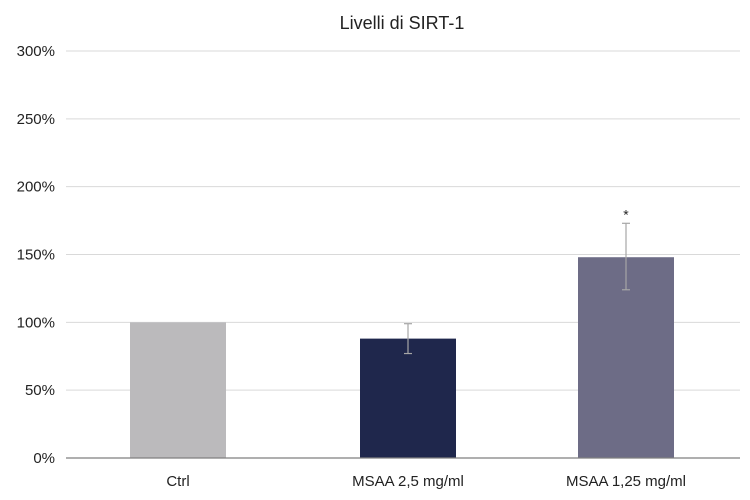 Image resolution: width=750 pixels, height=500 pixels. Describe the element at coordinates (36, 322) in the screenshot. I see `y-tick-label: 100%` at that location.